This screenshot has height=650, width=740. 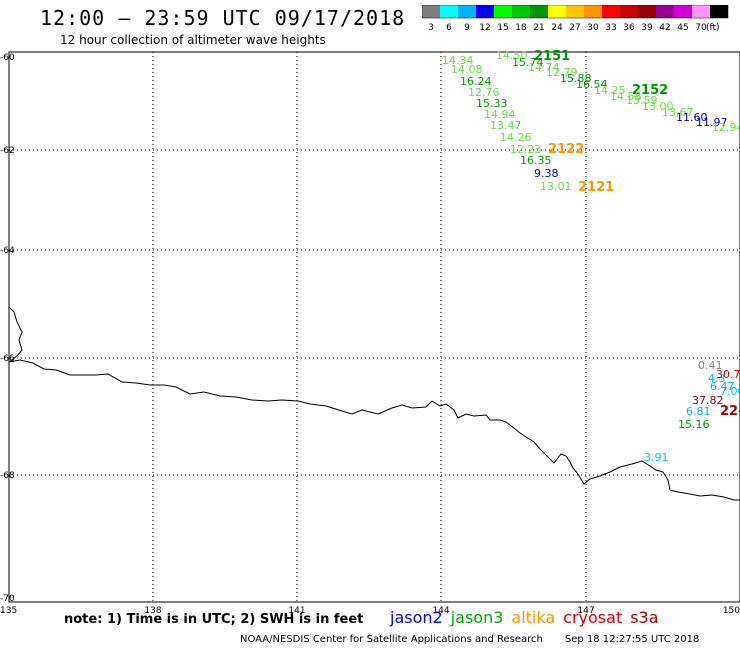 I want to click on scale-label: 24, so click(x=557, y=28).